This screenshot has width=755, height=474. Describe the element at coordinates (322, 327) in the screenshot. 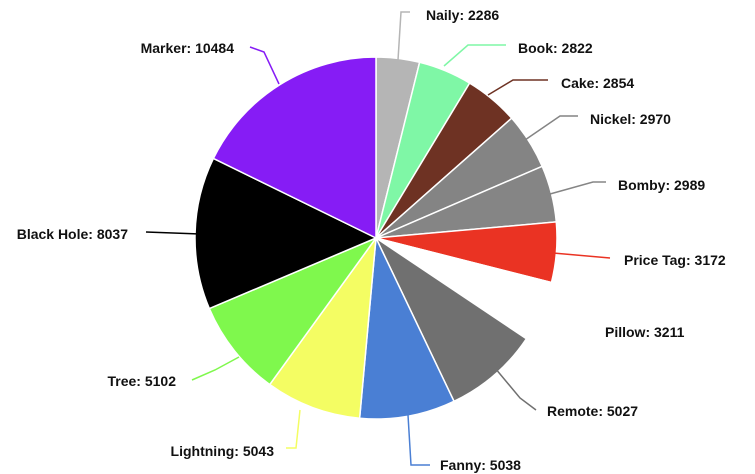

I see `slice-lightning` at that location.